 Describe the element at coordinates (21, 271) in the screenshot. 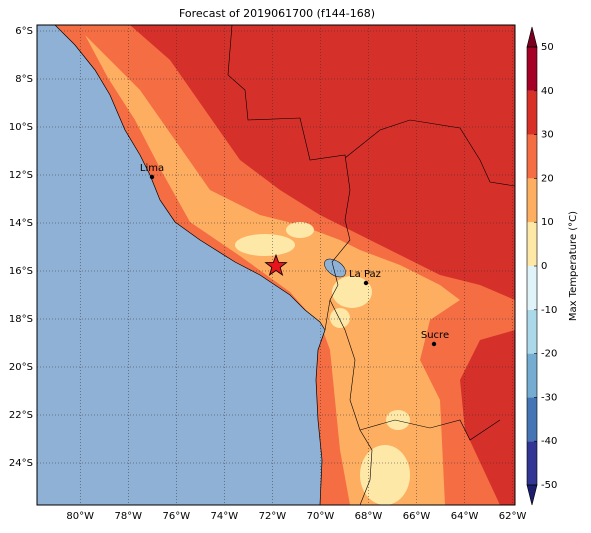

I see `y-tick-label: 16°S` at that location.